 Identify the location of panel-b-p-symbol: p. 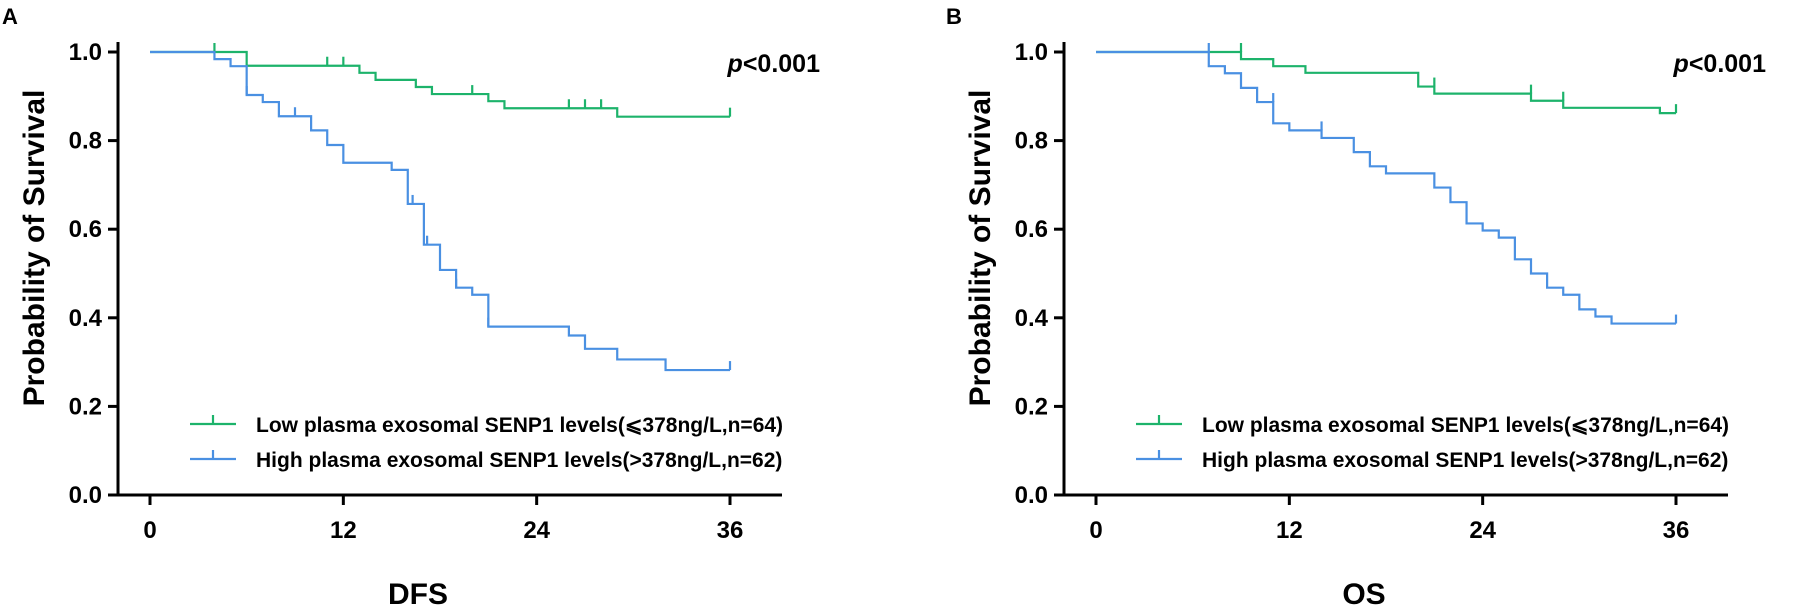
(1681, 64).